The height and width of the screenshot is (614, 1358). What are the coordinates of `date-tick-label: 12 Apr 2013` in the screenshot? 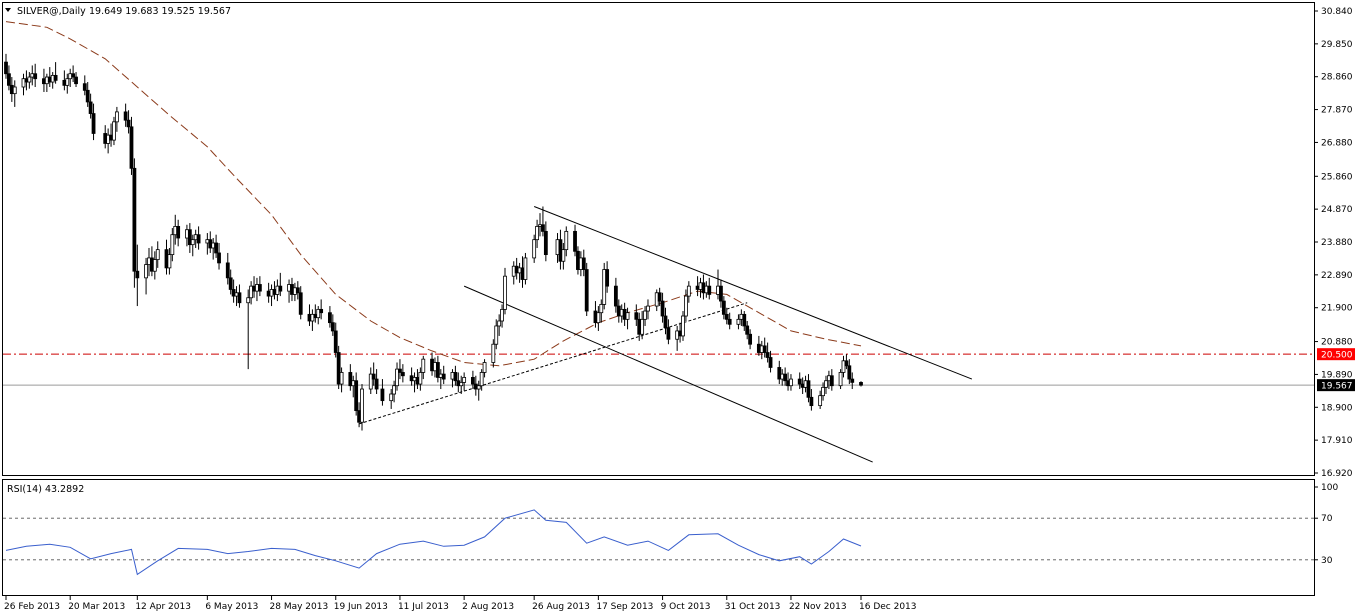 It's located at (163, 607).